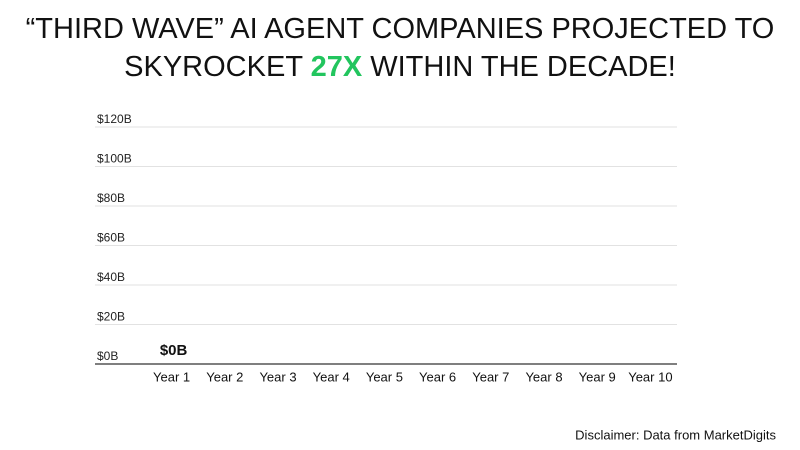 This screenshot has height=450, width=800. I want to click on y-tick-label: $120B, so click(114, 119).